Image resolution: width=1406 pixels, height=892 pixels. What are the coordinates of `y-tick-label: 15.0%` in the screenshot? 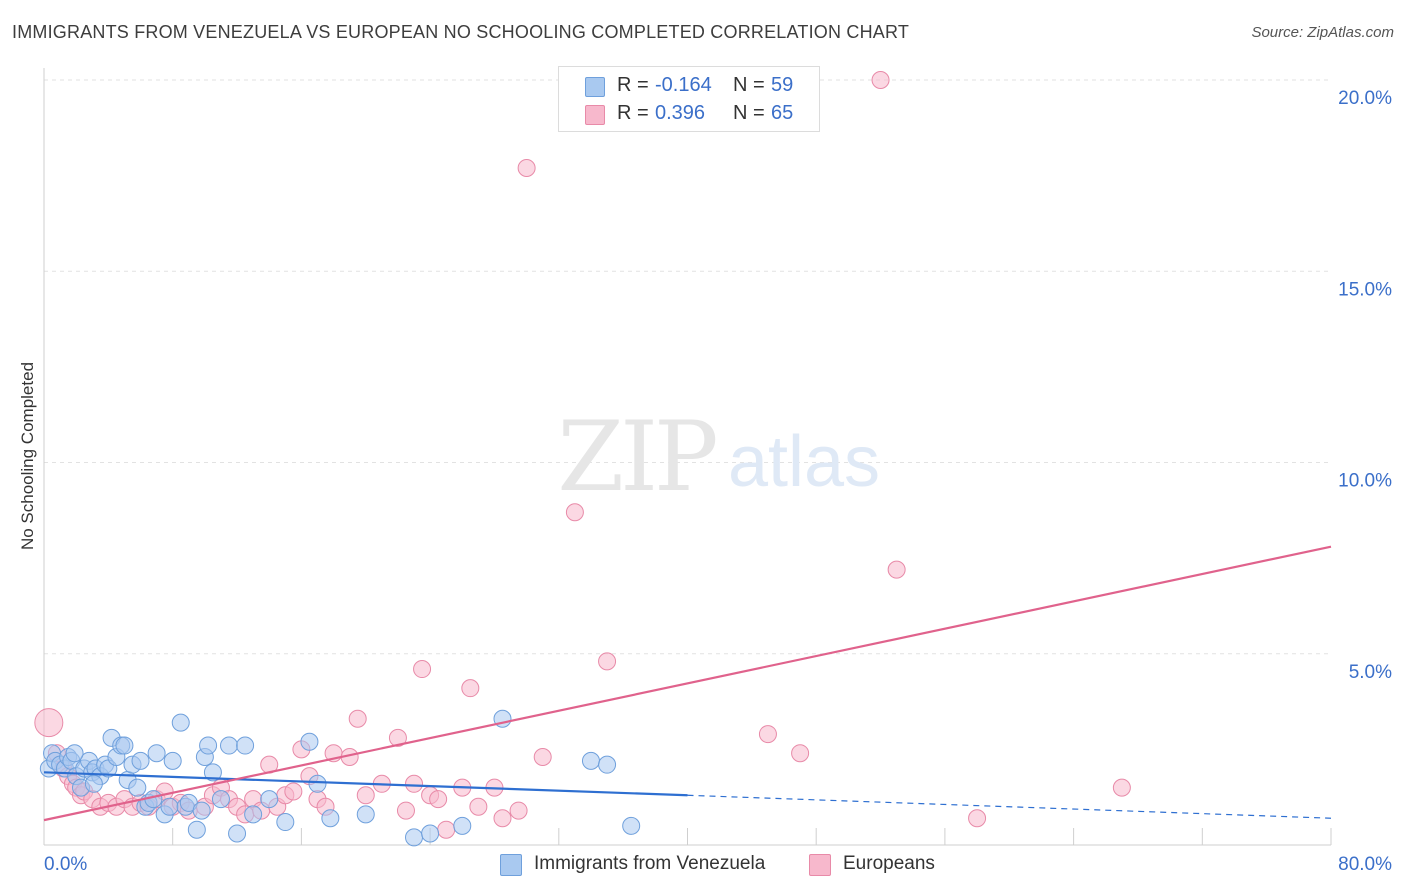 It's located at (1365, 289).